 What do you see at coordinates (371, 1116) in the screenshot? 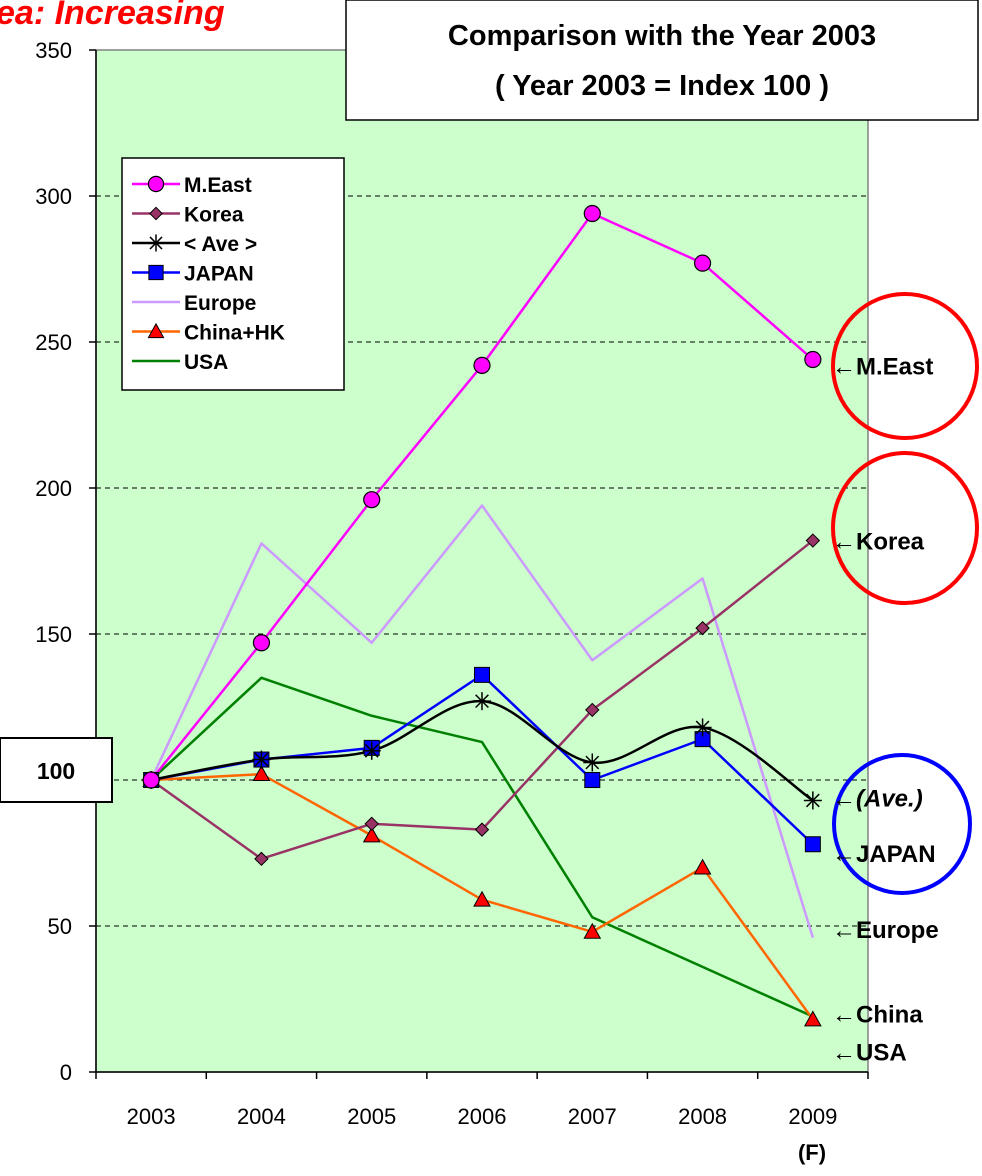
I see `x-tick-label: 2005` at bounding box center [371, 1116].